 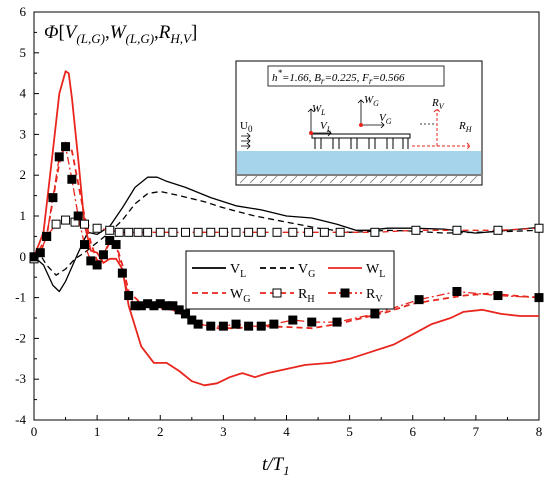 I want to click on y-tick-label: -3, so click(x=20, y=378).